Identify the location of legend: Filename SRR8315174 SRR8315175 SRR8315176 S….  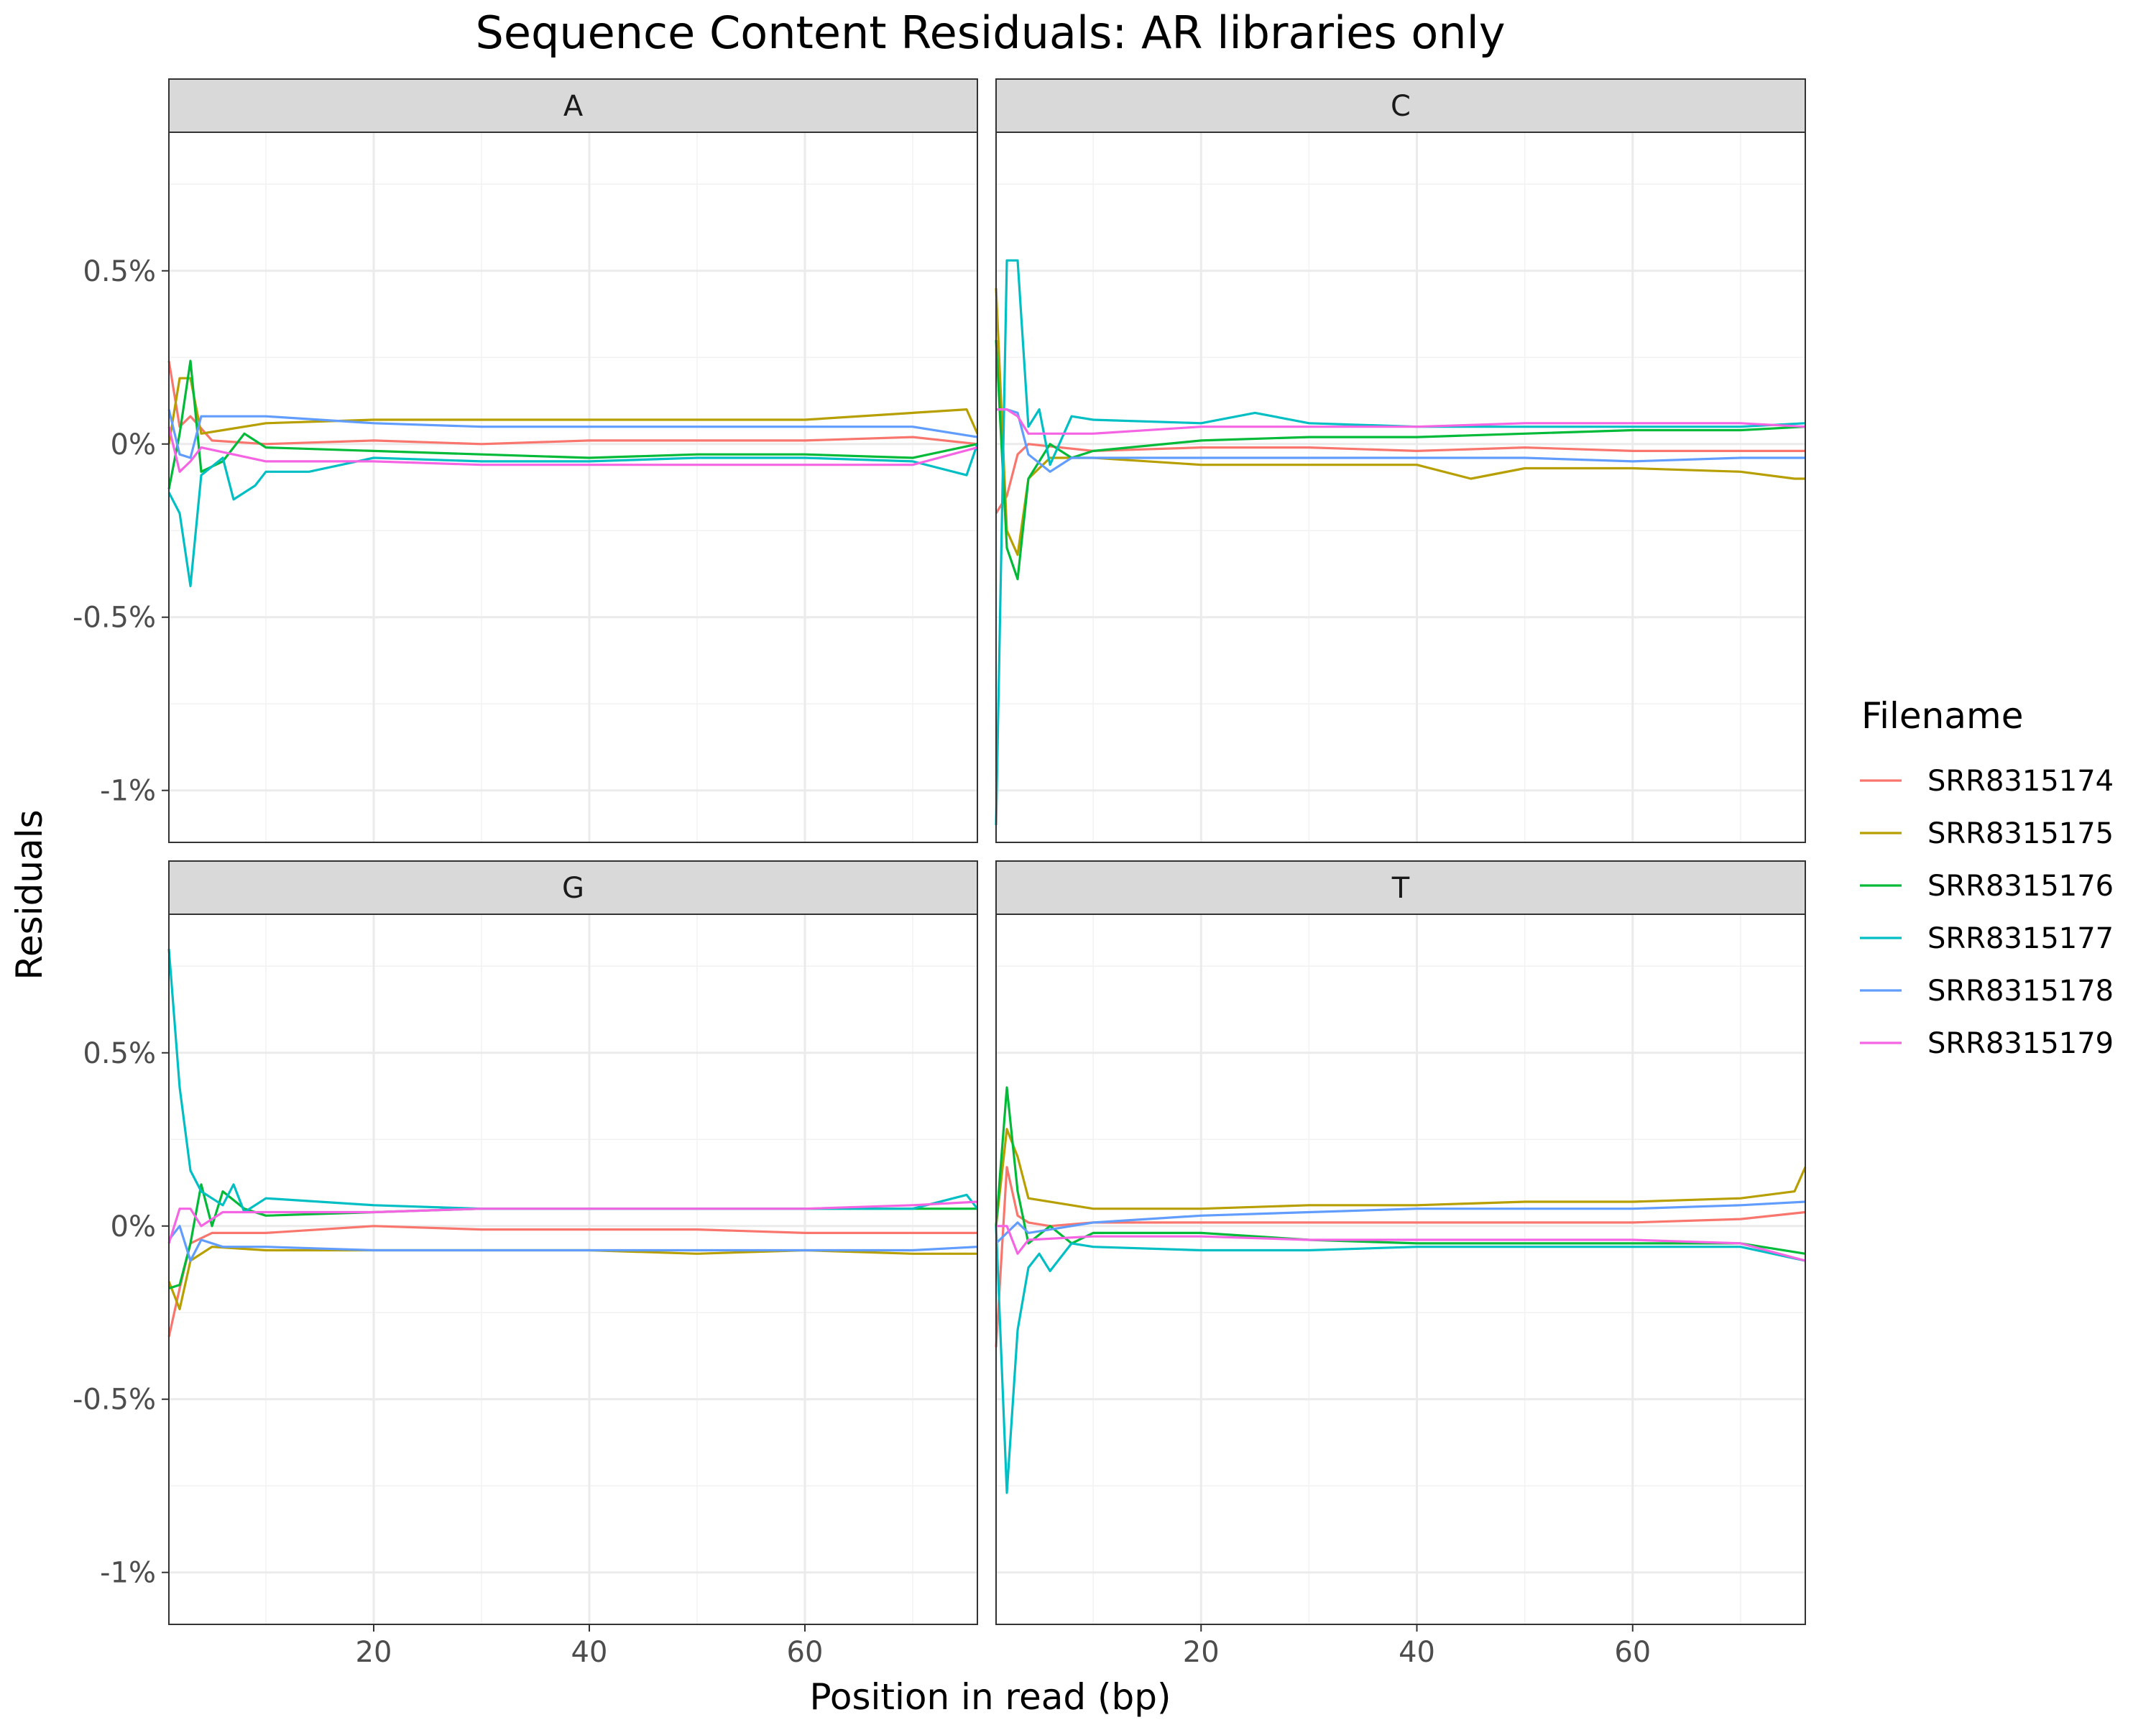
(1987, 877).